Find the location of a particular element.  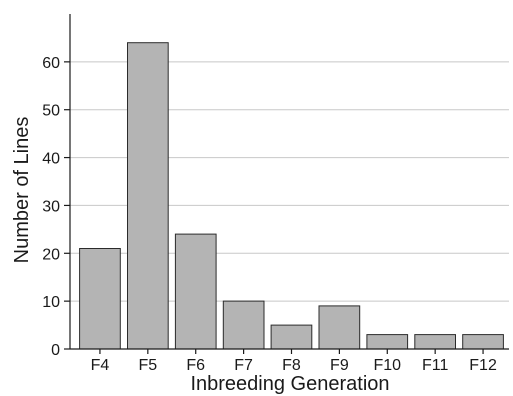

x-tick-label: F8 is located at coordinates (291, 365).